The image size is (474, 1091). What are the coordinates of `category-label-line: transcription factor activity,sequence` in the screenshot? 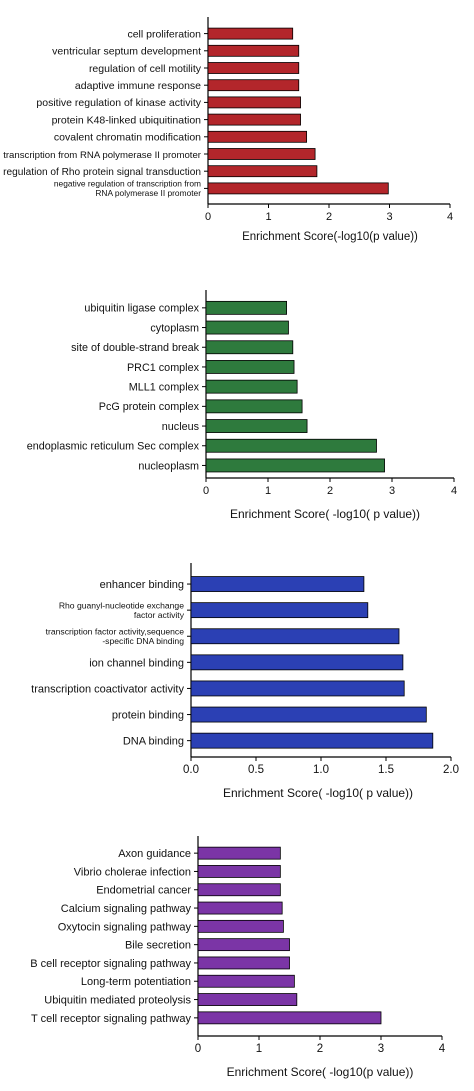 It's located at (115, 632).